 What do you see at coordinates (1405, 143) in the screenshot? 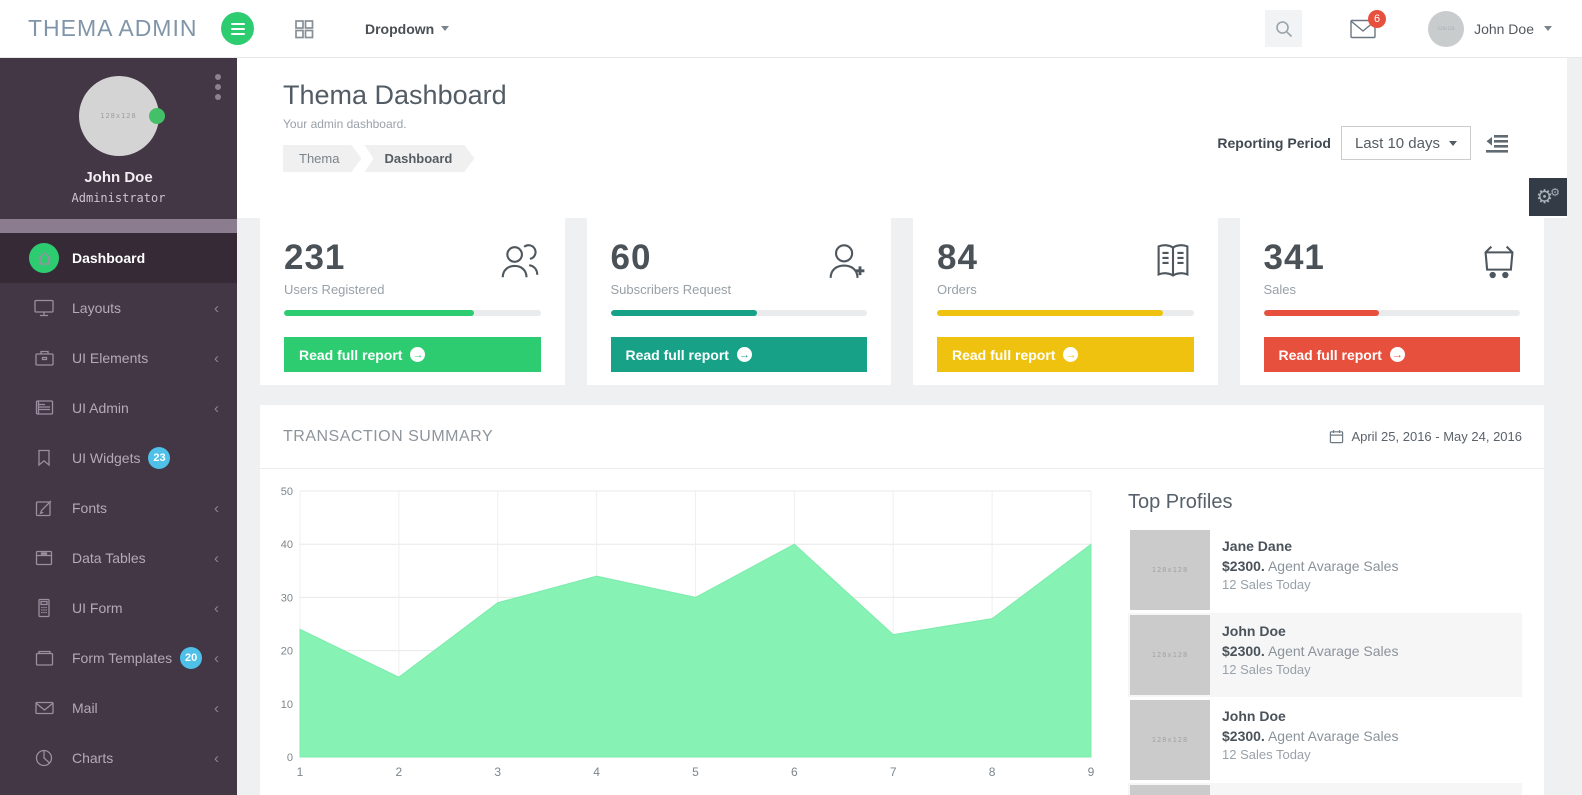
I see `reporting-period-select: Last 10 days` at bounding box center [1405, 143].